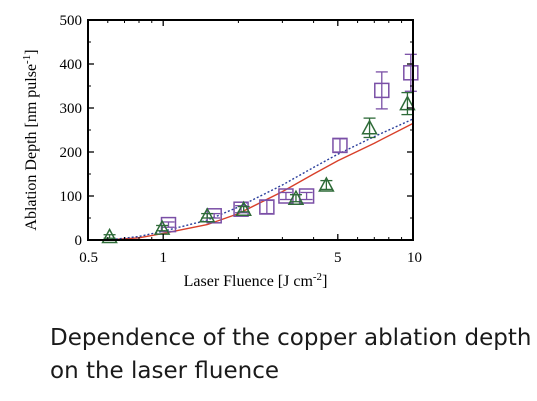 This screenshot has width=537, height=401. Describe the element at coordinates (163, 258) in the screenshot. I see `x-tick-label: 1` at that location.